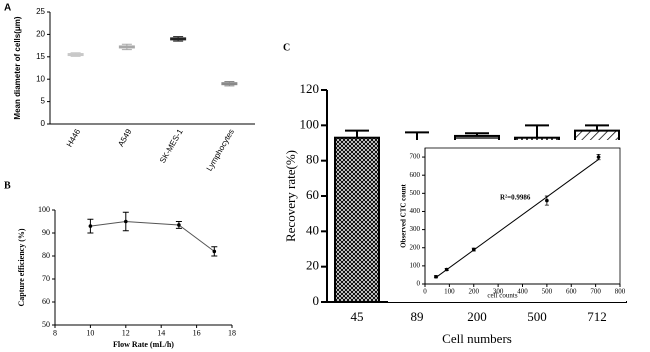  Describe the element at coordinates (7, 8) in the screenshot. I see `panel-label: A` at that location.